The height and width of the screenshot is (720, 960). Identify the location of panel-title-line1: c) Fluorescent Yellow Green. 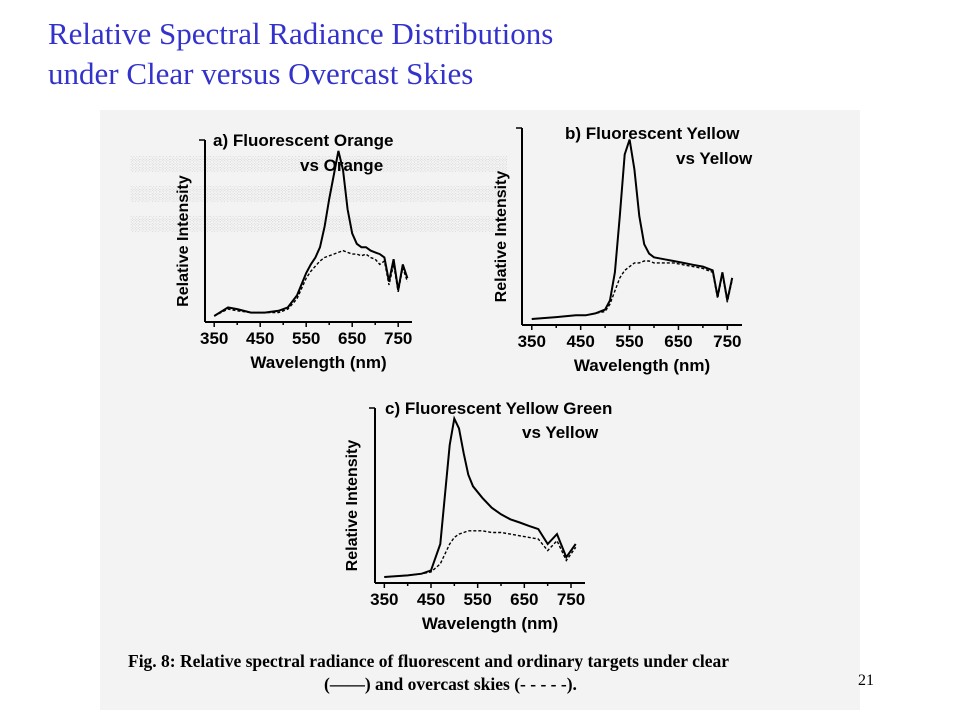
(498, 408).